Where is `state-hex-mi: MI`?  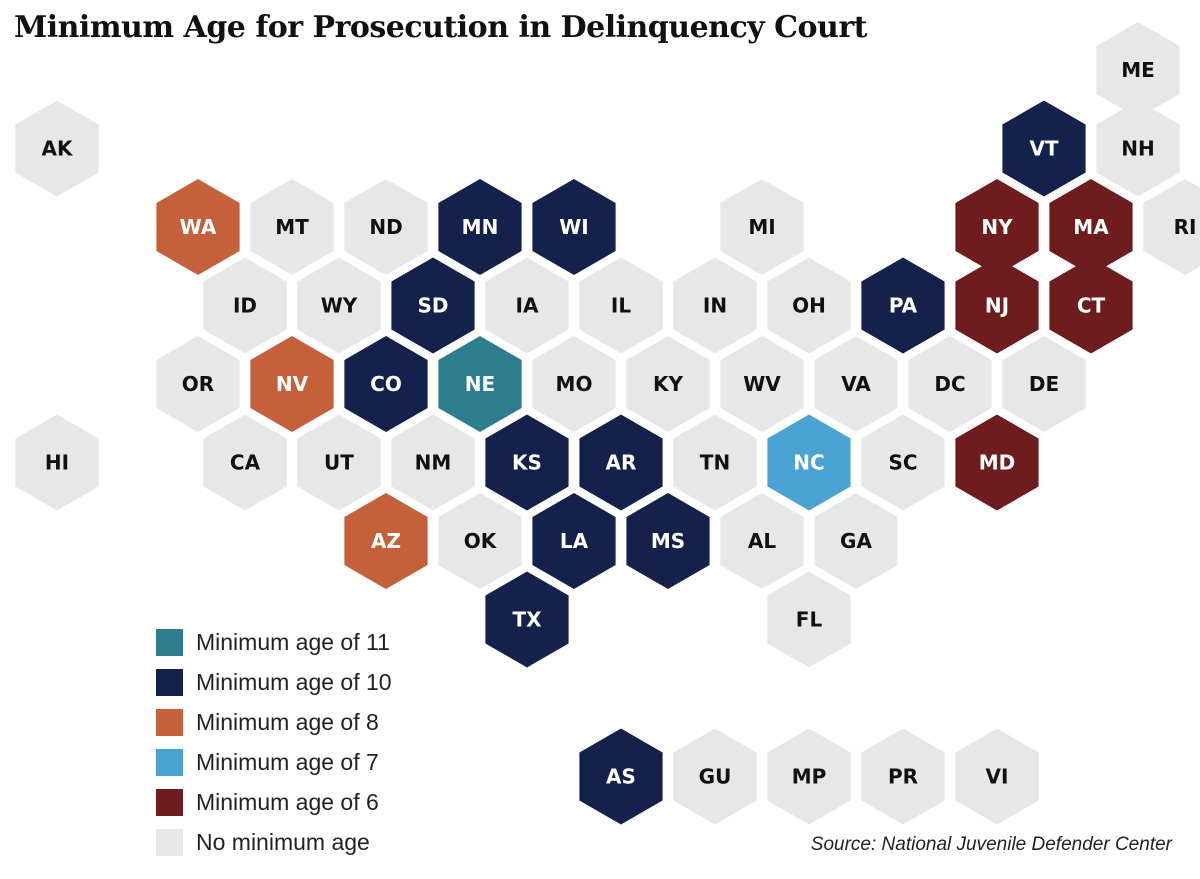 state-hex-mi: MI is located at coordinates (762, 227).